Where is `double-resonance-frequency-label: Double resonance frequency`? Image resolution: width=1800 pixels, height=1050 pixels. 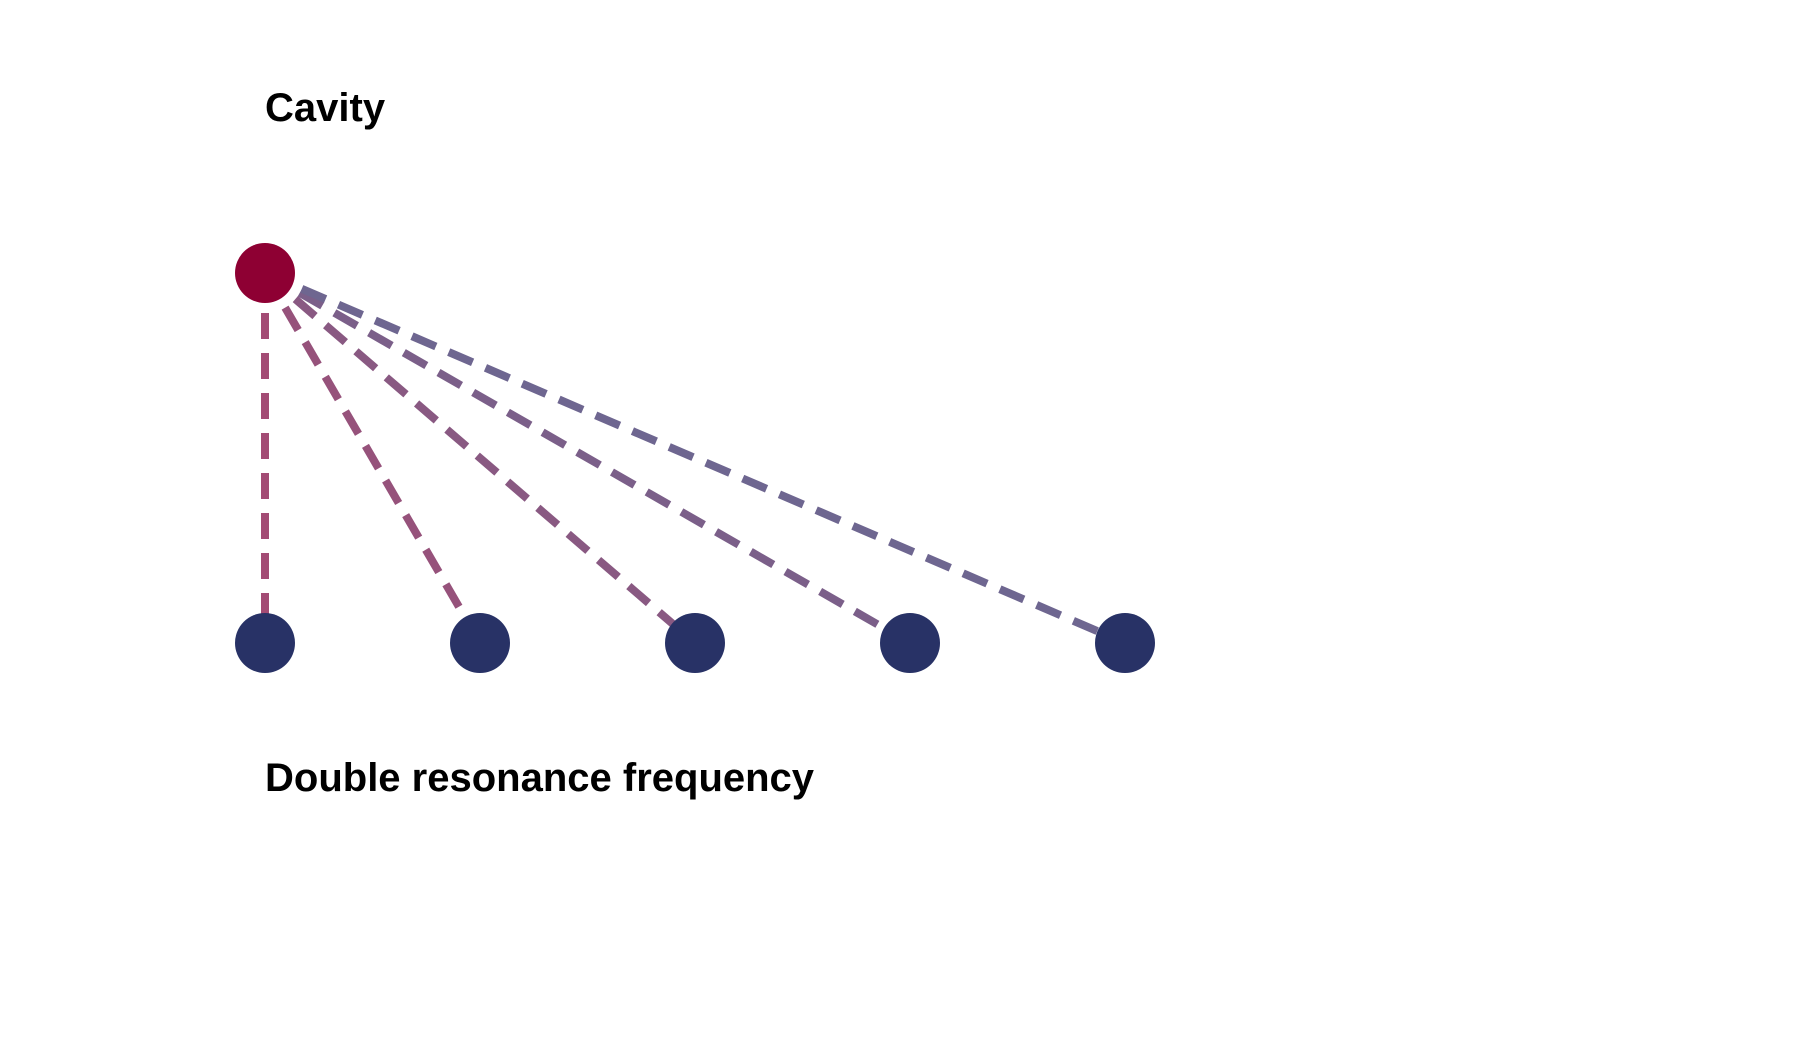 double-resonance-frequency-label: Double resonance frequency is located at coordinates (540, 778).